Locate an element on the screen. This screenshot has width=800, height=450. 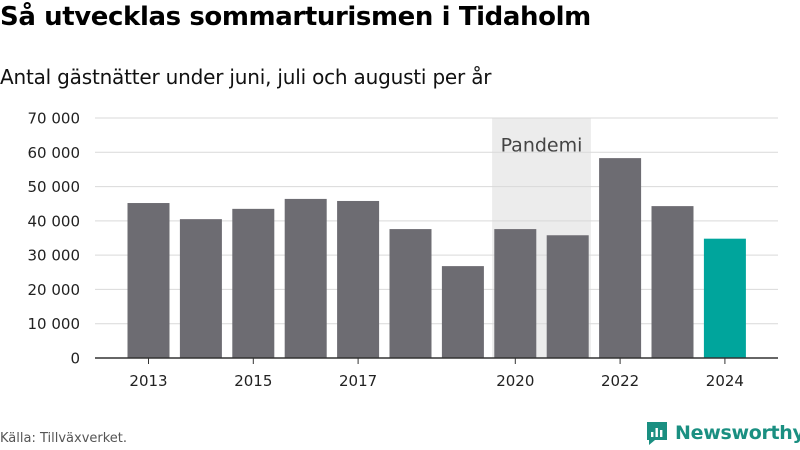
y-tick-label: 60 000 is located at coordinates (54, 153).